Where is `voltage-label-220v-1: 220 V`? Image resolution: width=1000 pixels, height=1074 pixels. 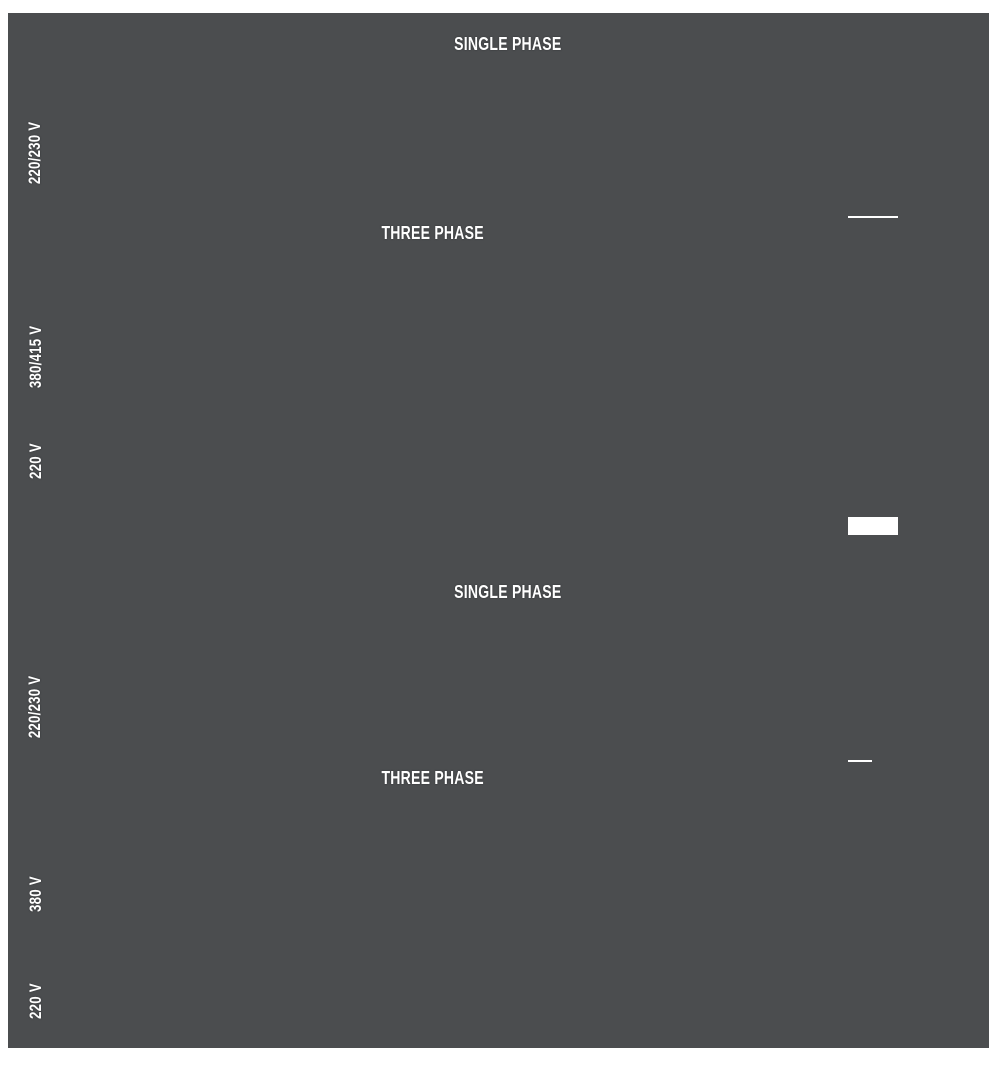
voltage-label-220v-1: 220 V is located at coordinates (36, 461).